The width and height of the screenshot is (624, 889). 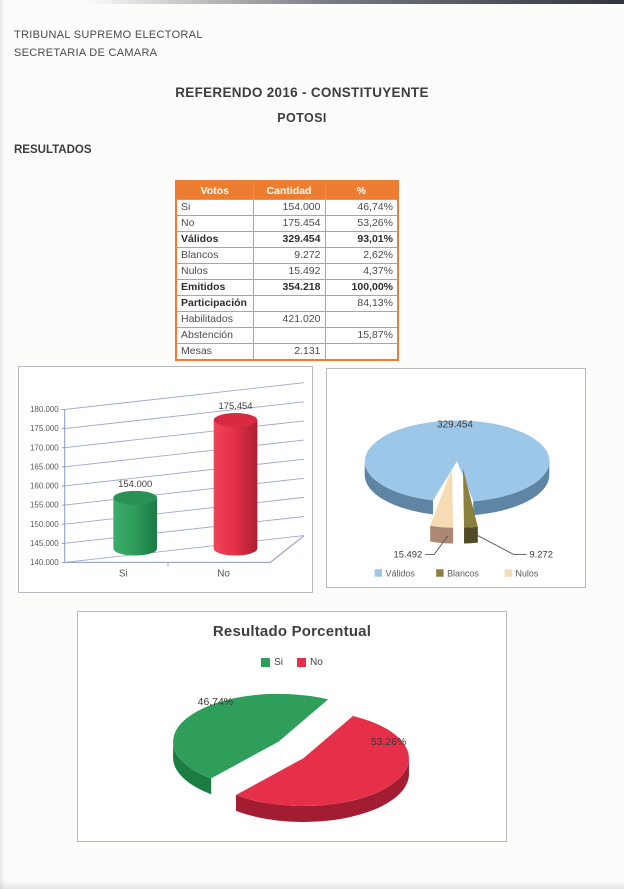 I want to click on cell-pct: 100,00%, so click(x=361, y=287).